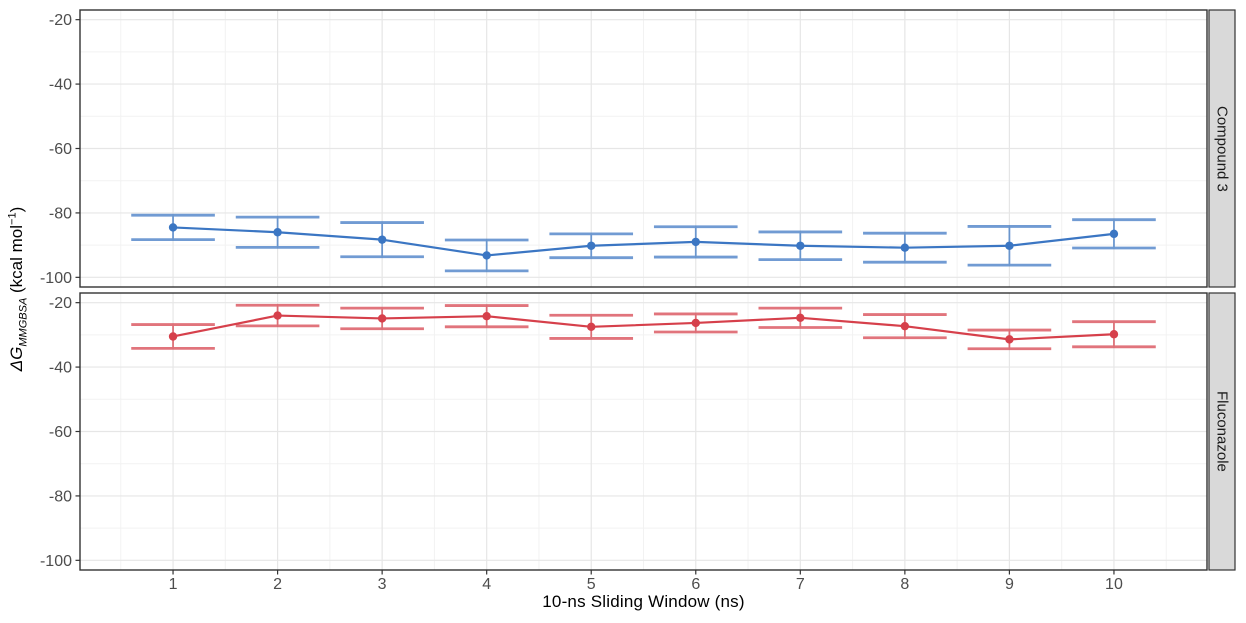  Describe the element at coordinates (17, 261) in the screenshot. I see `y-axis-unit-pre: (kcal mol` at that location.